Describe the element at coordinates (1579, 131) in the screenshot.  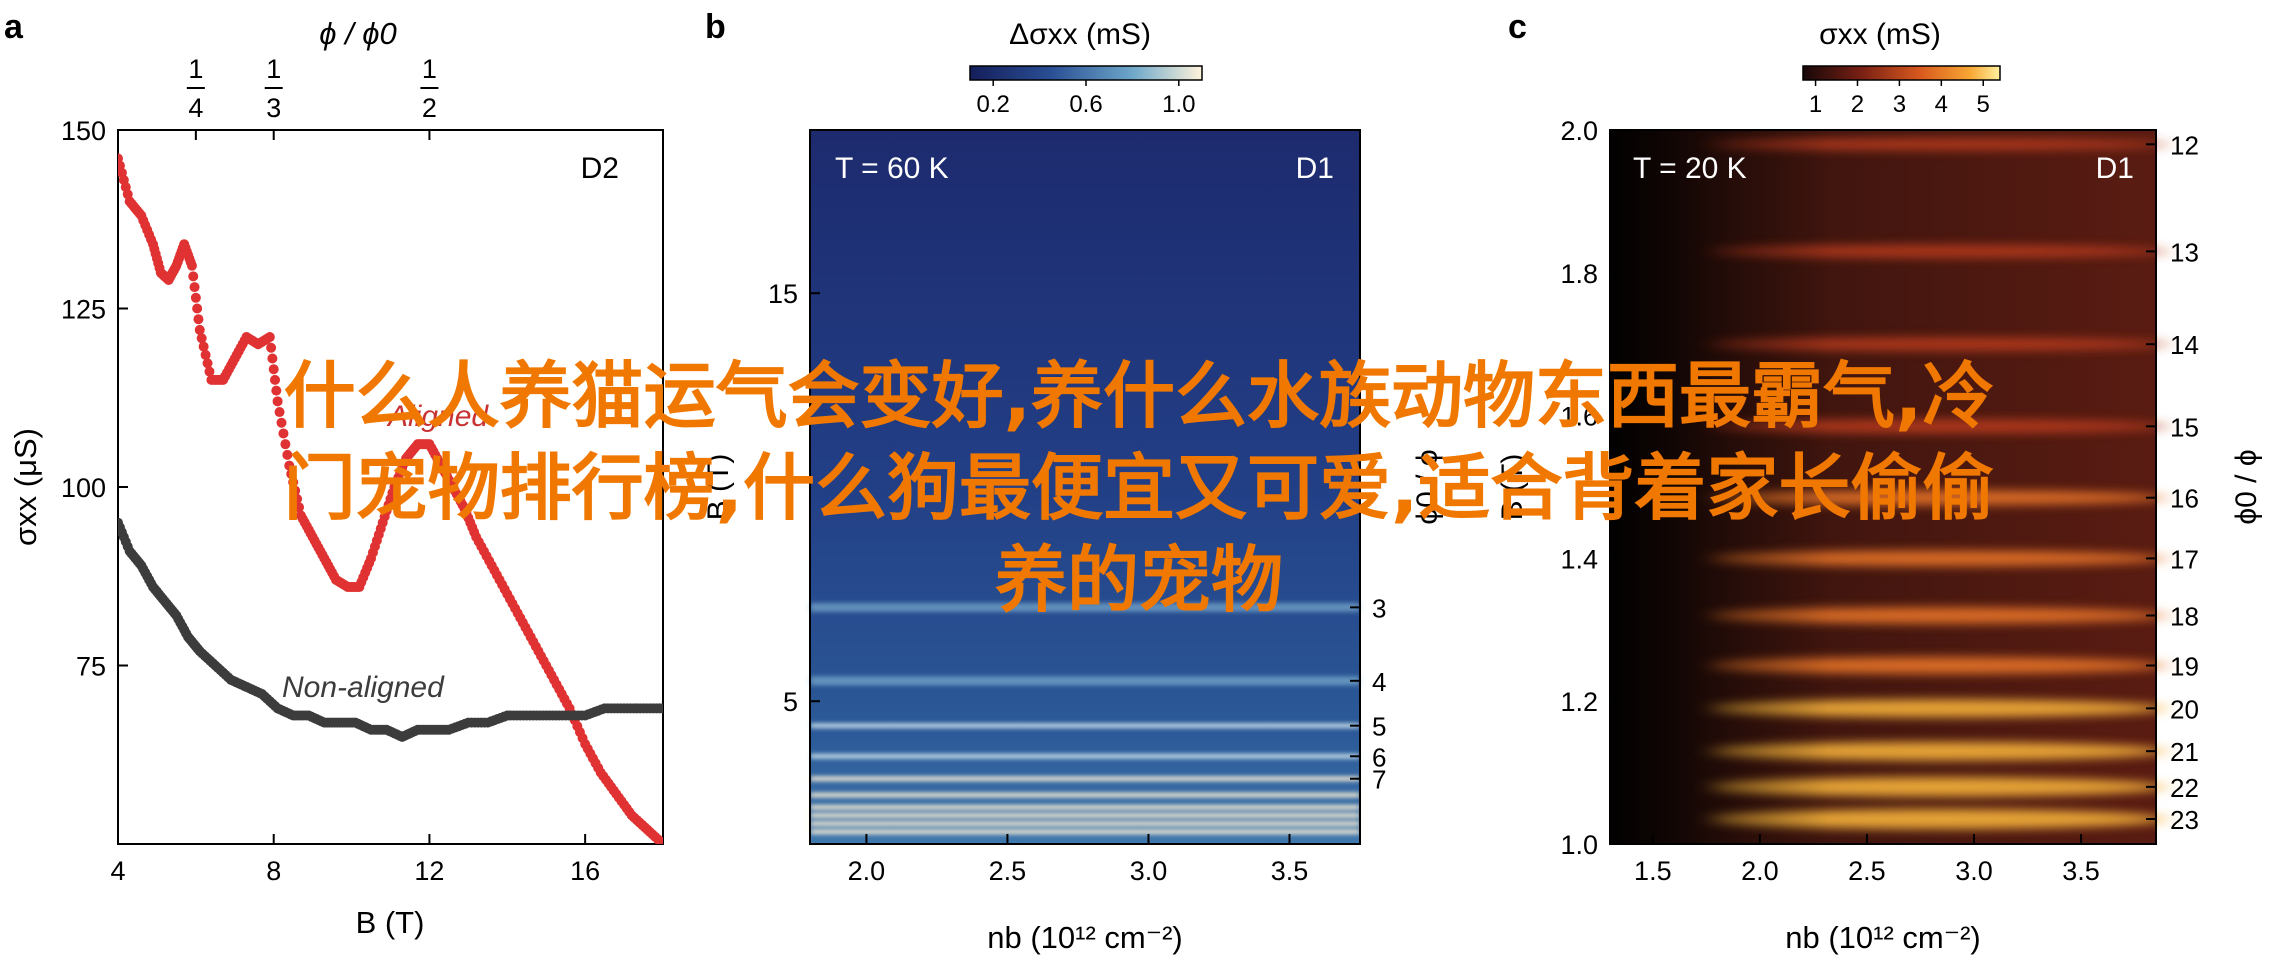
I see `panel-c-y-tick-label: 2.0` at that location.